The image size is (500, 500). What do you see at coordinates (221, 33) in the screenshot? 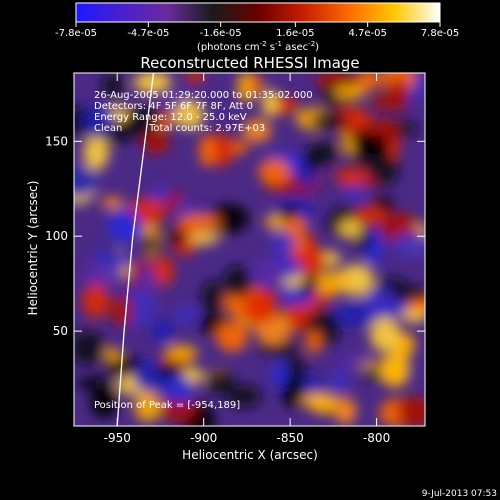
I see `colorbar-tick-label: -1.6e-05` at bounding box center [221, 33].